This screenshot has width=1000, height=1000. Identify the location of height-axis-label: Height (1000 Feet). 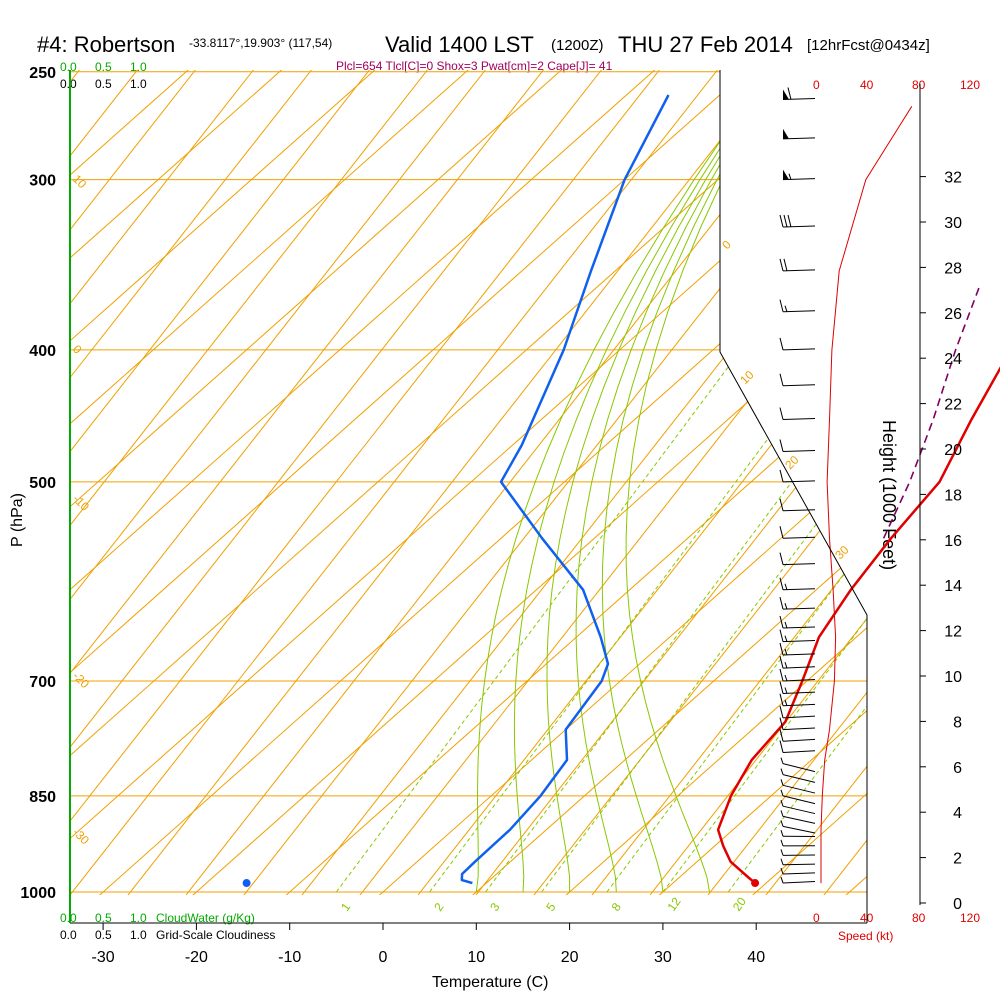
(889, 495).